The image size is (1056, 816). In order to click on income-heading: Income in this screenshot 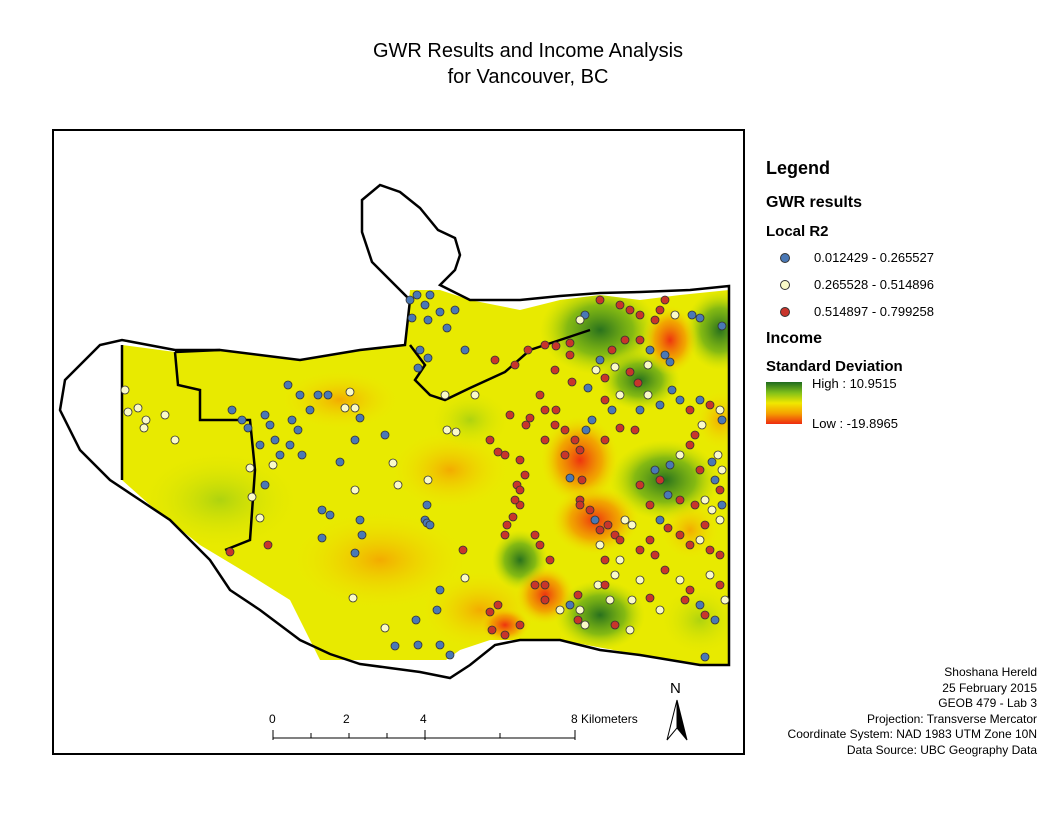, I will do `click(794, 338)`.